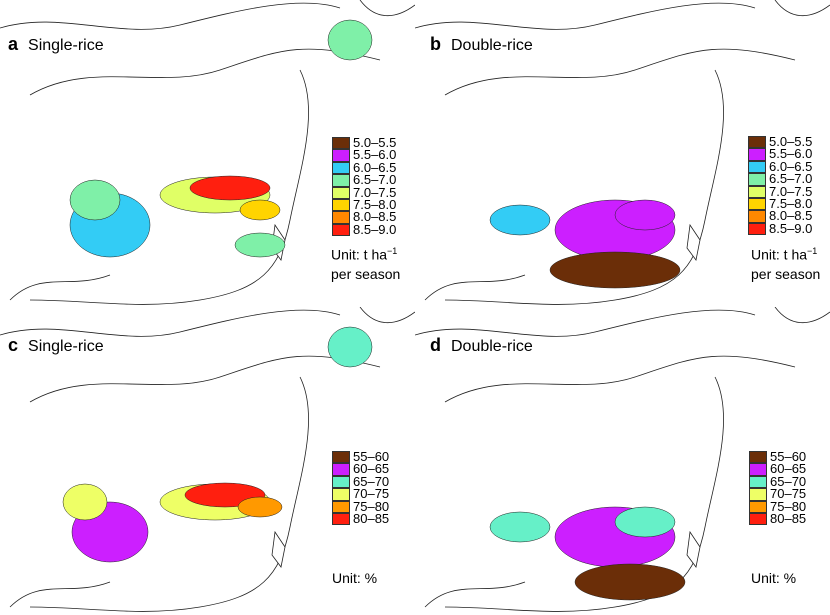 The width and height of the screenshot is (830, 615). What do you see at coordinates (350, 40) in the screenshot?
I see `region-northeast` at bounding box center [350, 40].